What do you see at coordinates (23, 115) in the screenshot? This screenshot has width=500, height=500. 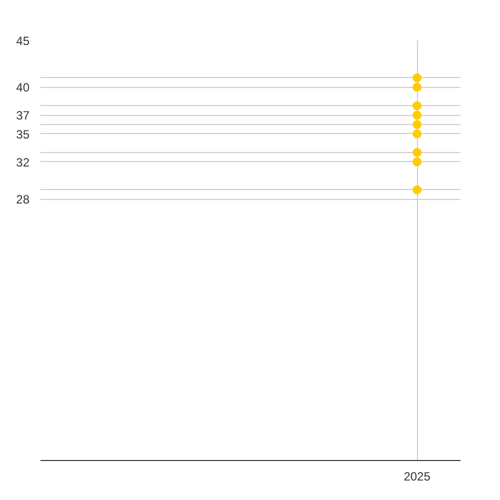 I see `y-tick-label: 37` at bounding box center [23, 115].